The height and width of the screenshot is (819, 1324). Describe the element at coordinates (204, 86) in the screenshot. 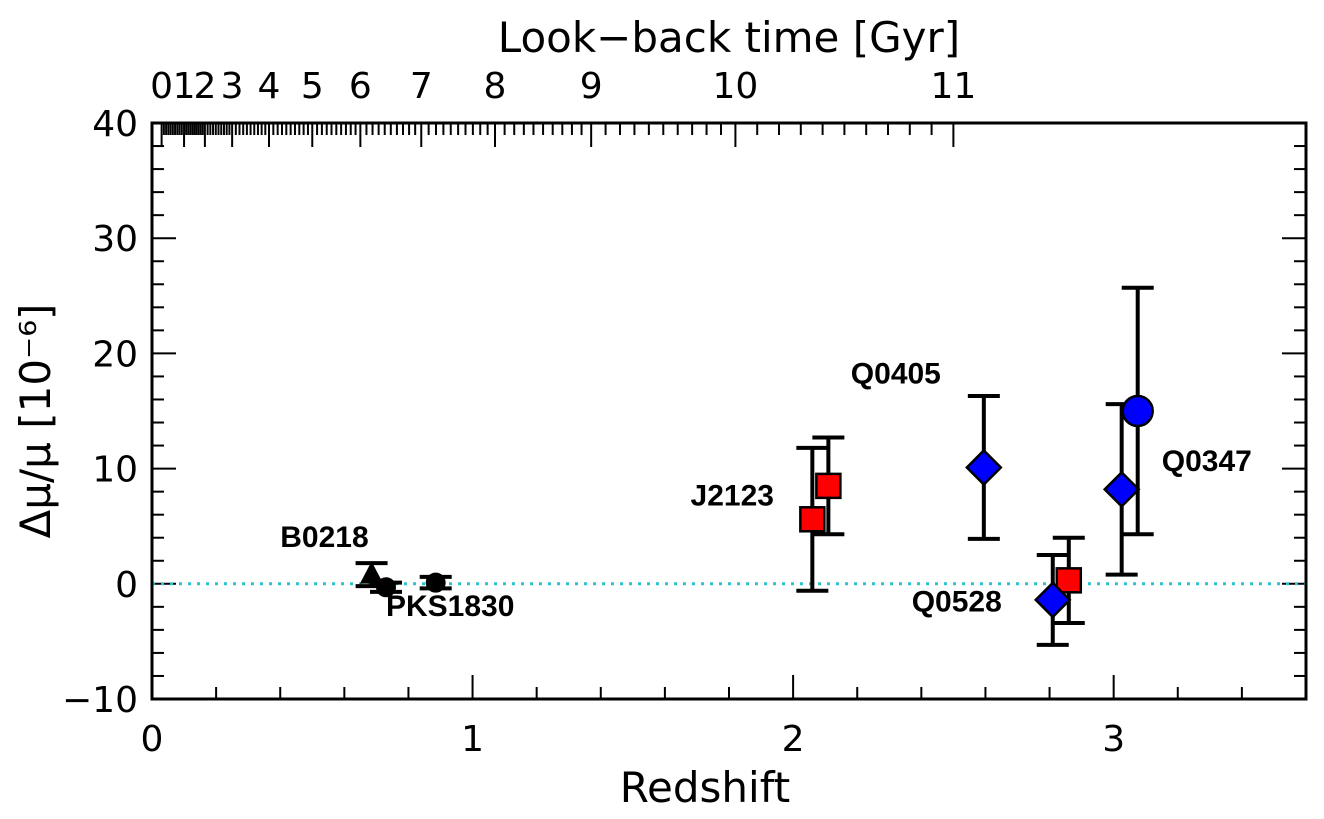

I see `top-tick-label: 2` at that location.